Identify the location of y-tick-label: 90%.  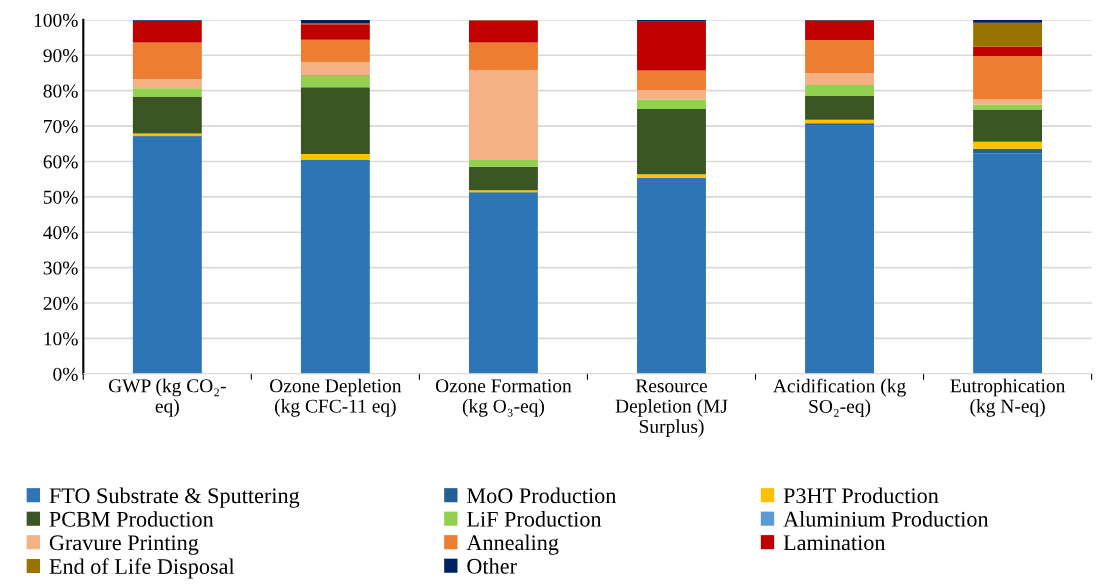
(60, 56).